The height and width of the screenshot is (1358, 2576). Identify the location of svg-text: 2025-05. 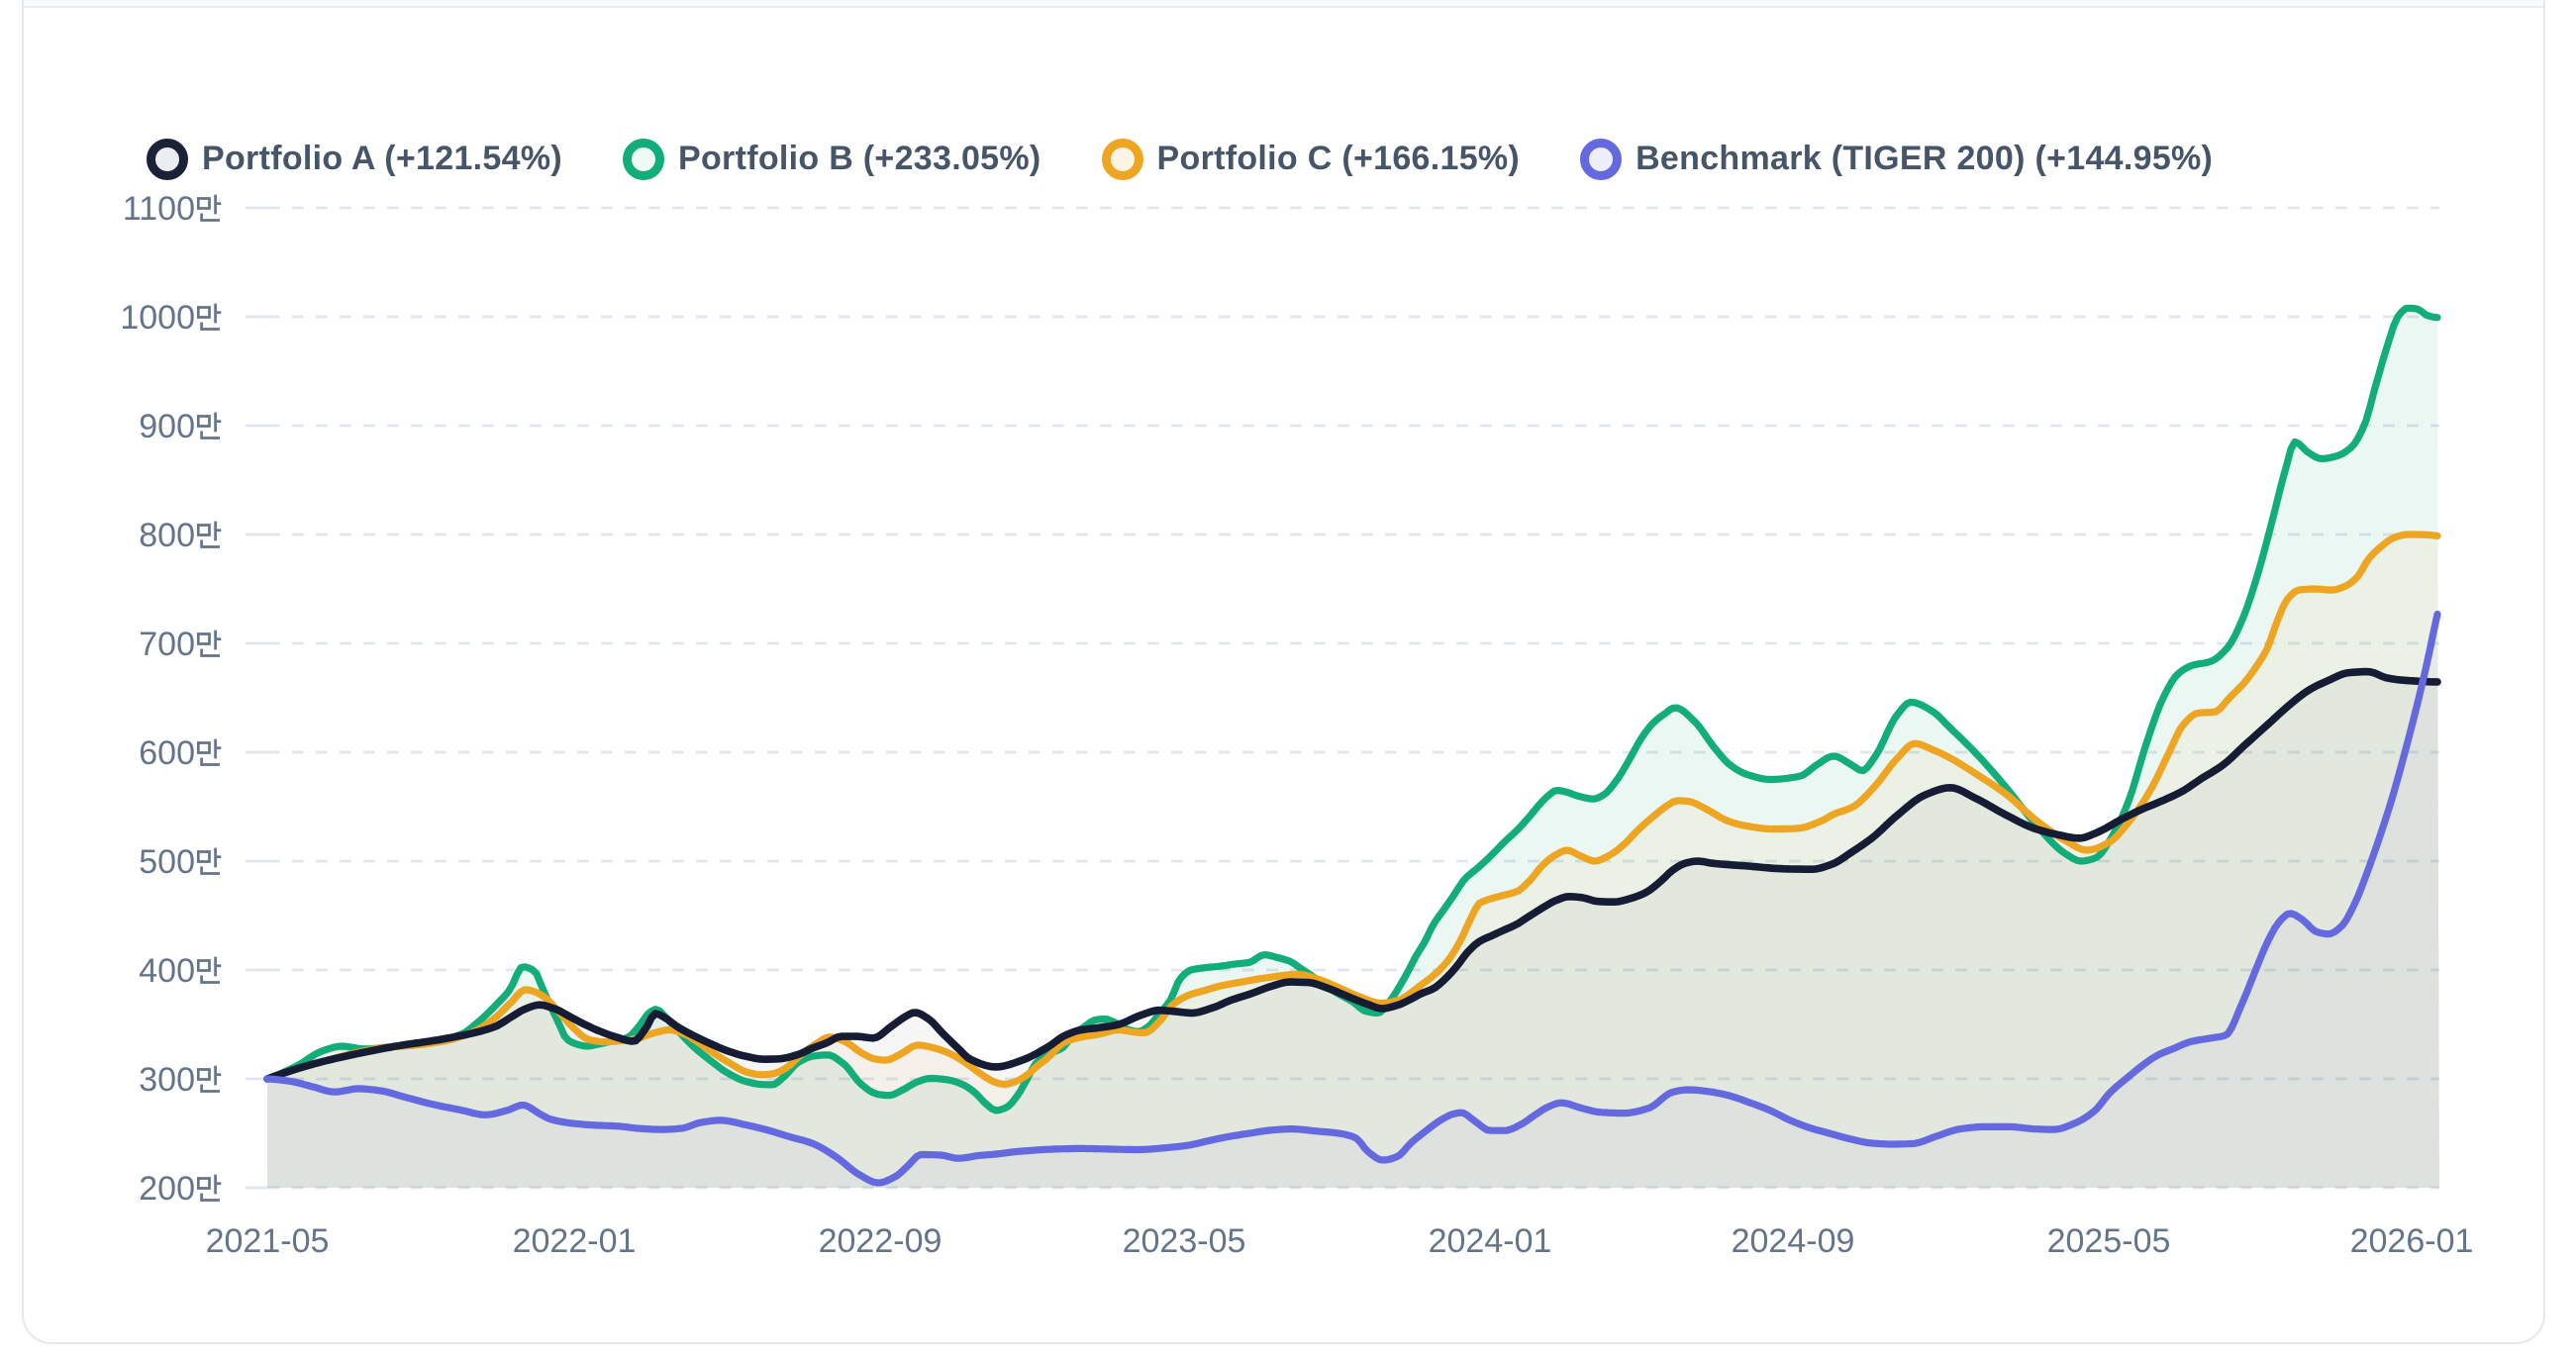
(2109, 1241).